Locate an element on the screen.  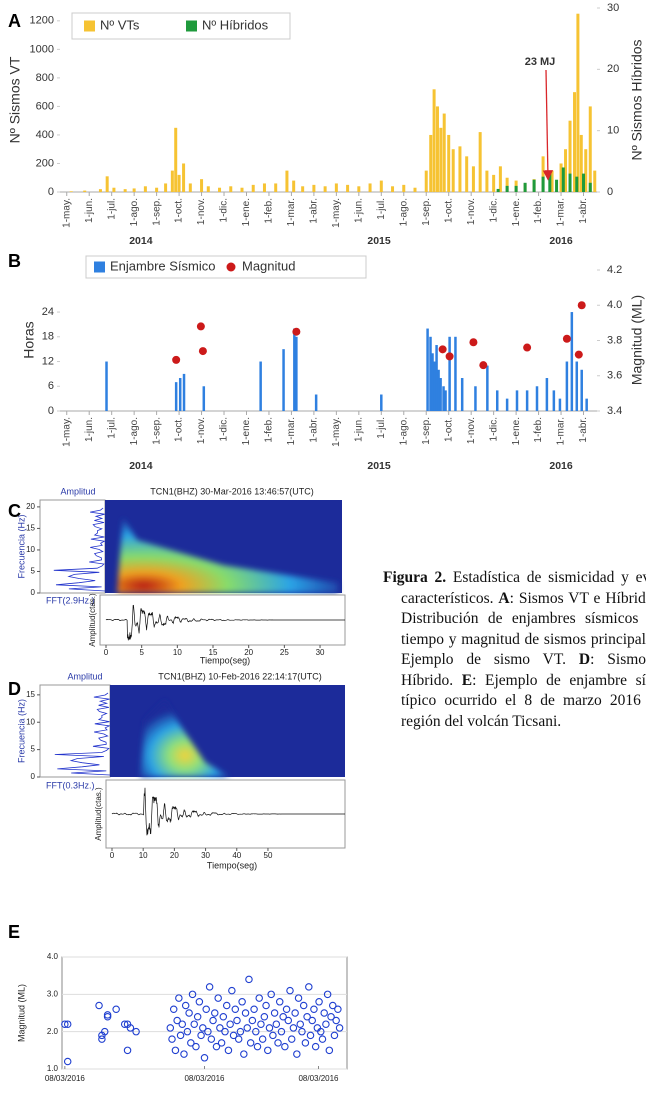
year-label: 2014 is located at coordinates (141, 466).